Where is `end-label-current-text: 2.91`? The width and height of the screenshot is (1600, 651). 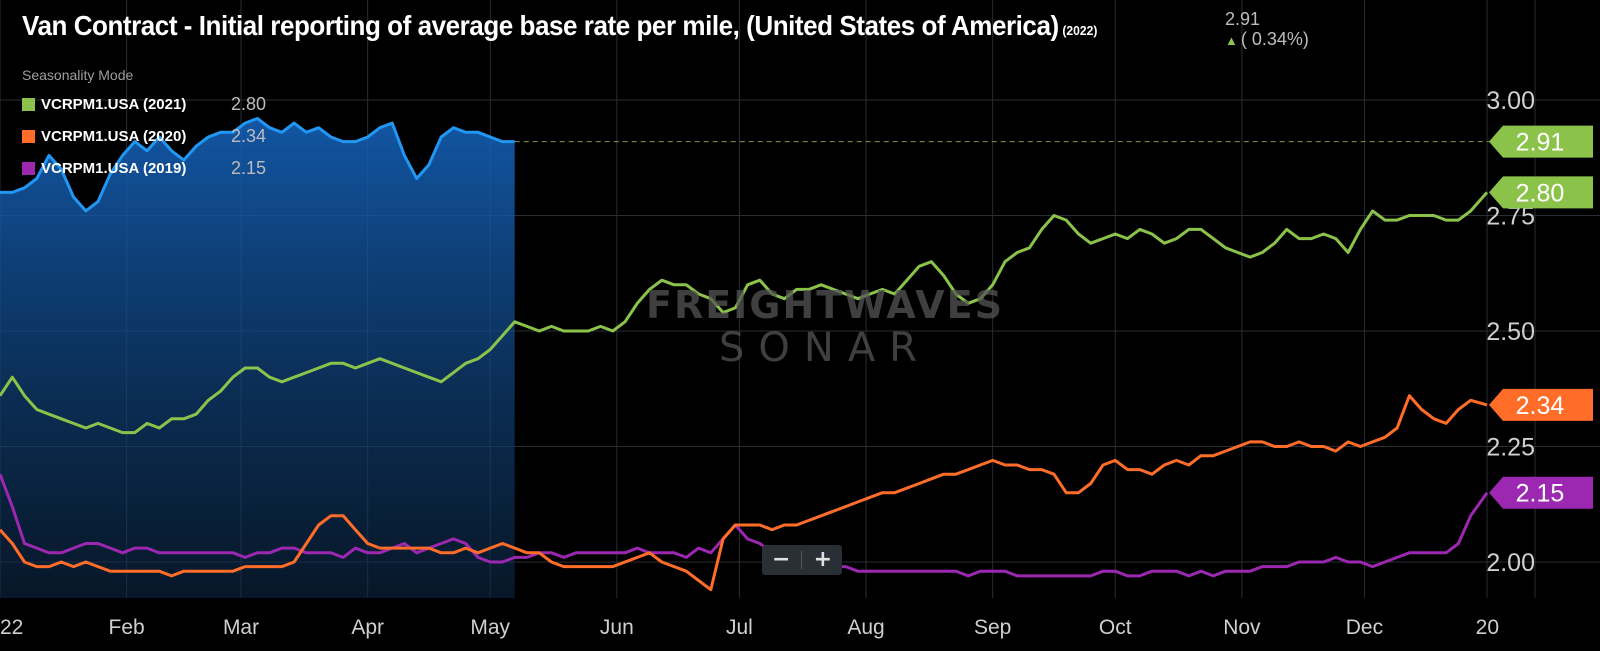
end-label-current-text: 2.91 is located at coordinates (1540, 143).